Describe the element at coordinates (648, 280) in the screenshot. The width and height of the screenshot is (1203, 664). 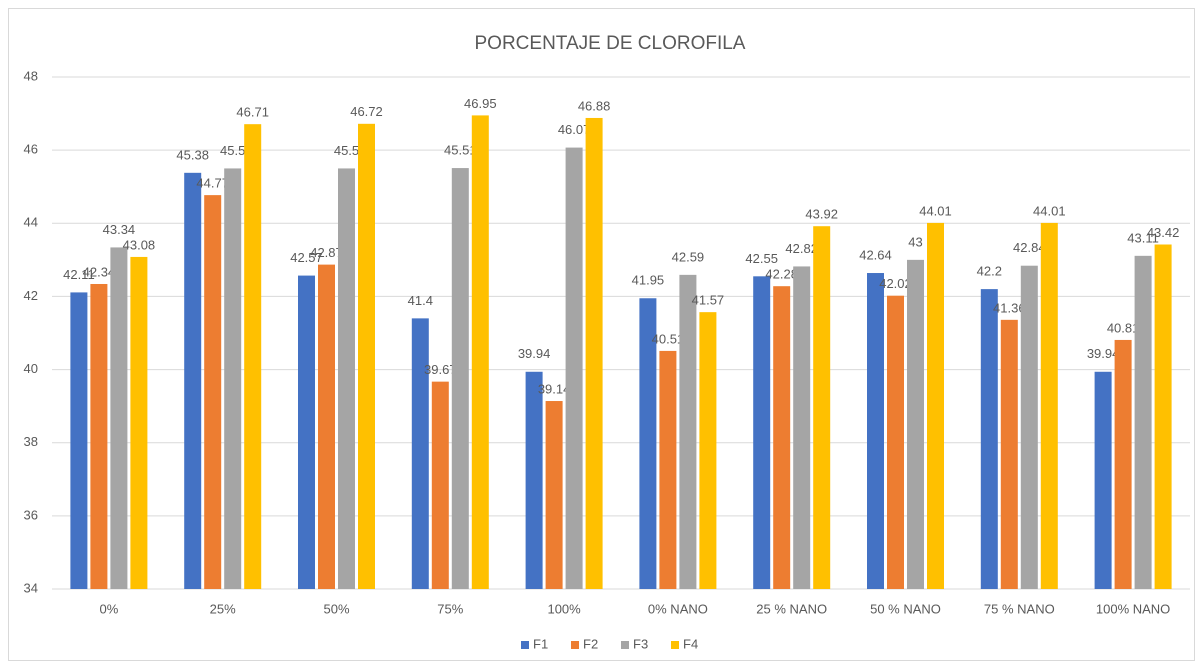
I see `data-label: 41.95` at that location.